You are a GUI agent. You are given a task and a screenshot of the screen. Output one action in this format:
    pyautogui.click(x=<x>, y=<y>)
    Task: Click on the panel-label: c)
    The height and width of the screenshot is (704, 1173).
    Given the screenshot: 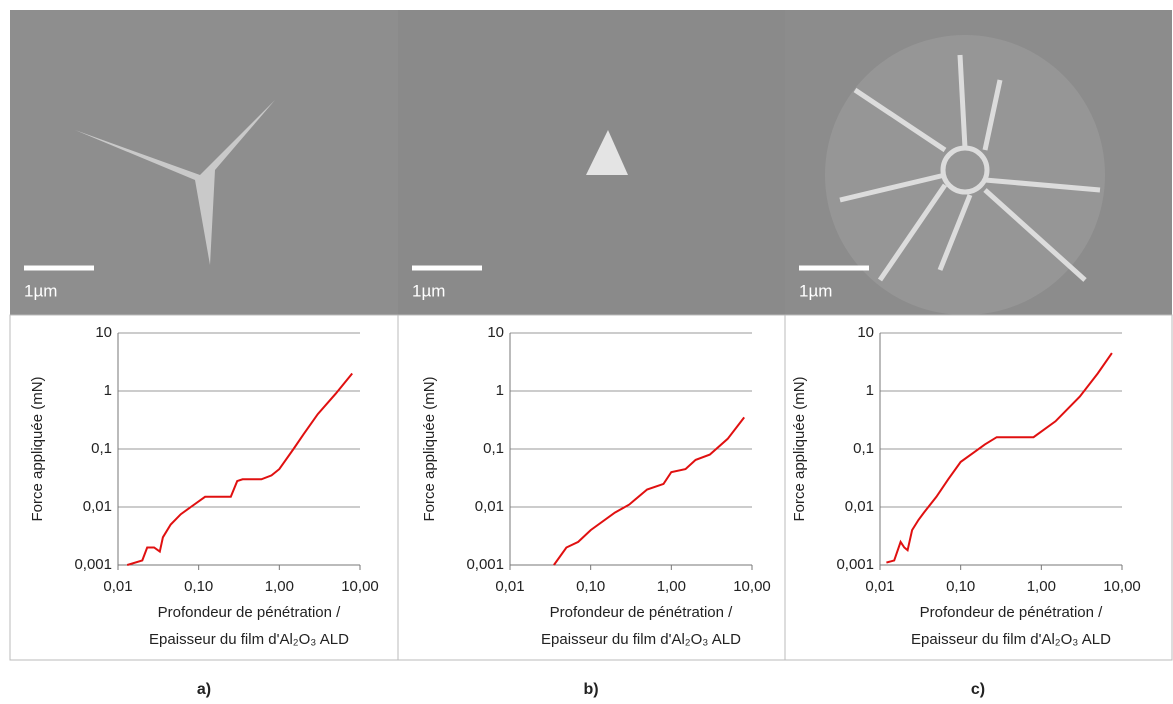 What is the action you would take?
    pyautogui.click(x=978, y=689)
    